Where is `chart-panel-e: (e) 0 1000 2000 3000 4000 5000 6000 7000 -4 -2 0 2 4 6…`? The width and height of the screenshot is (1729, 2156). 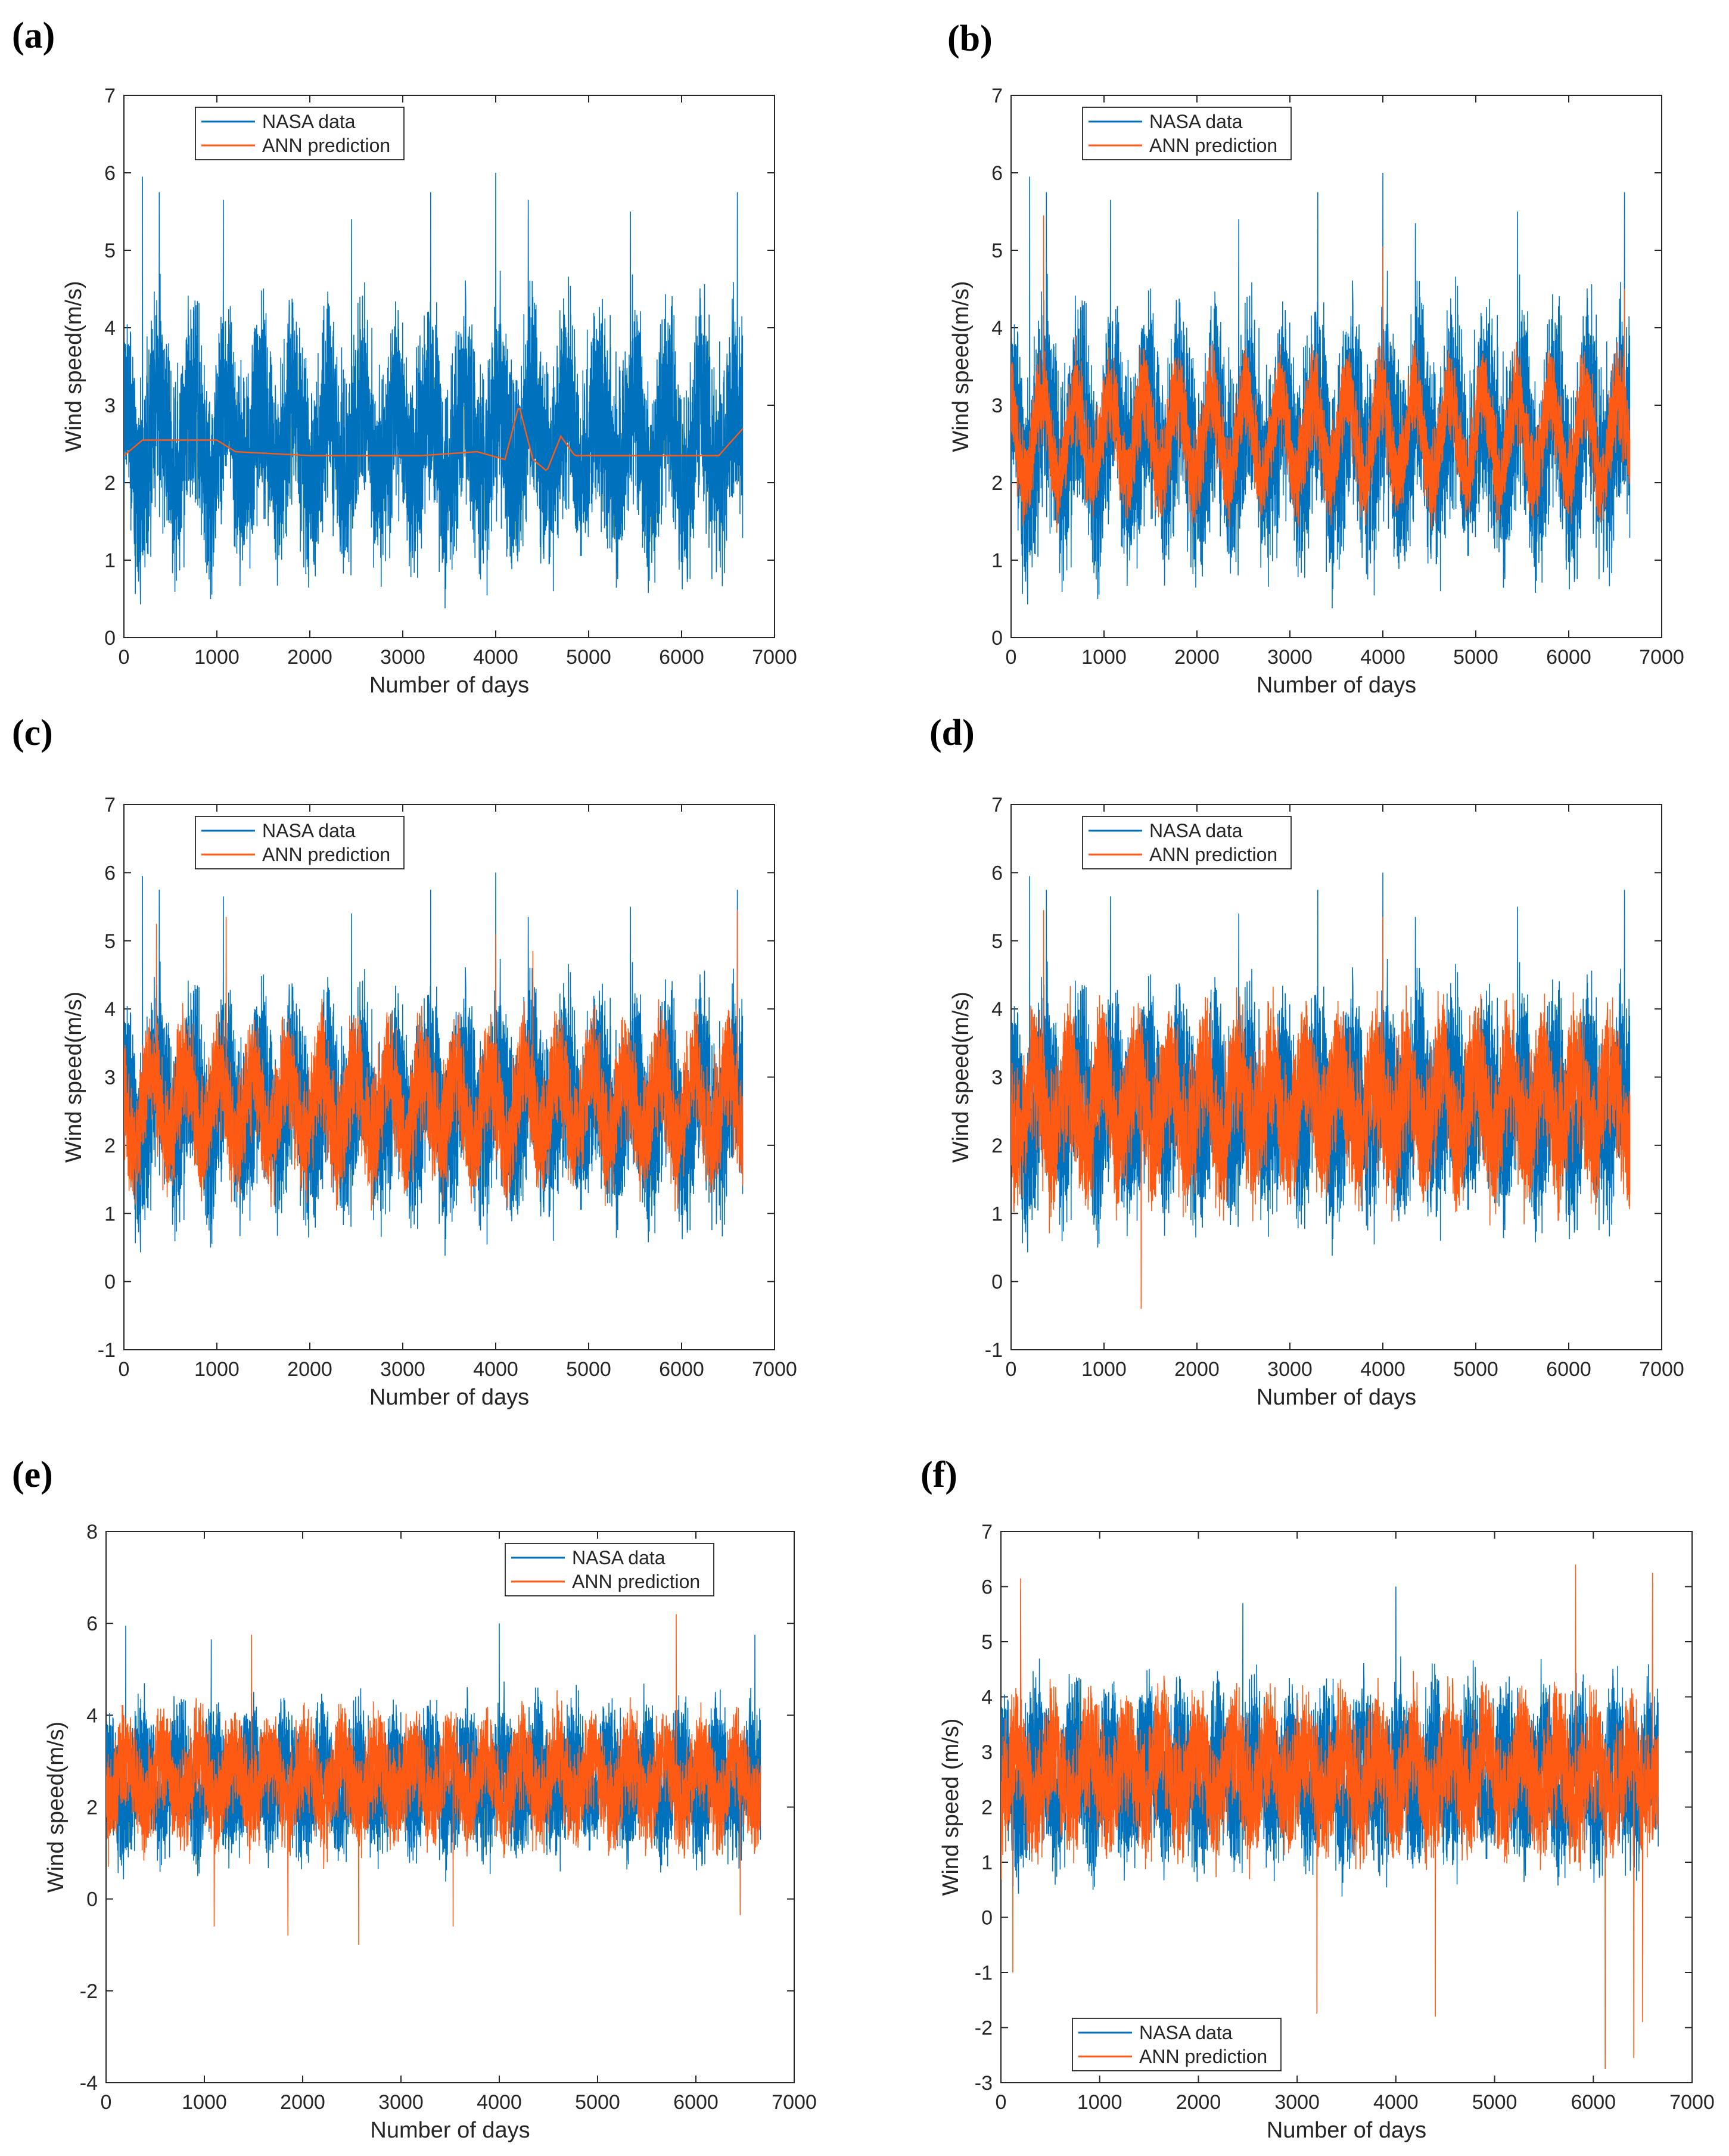
chart-panel-e: (e) 0 1000 2000 3000 4000 5000 6000 7000 -4 -2 0 2 4 6… is located at coordinates (414, 1799).